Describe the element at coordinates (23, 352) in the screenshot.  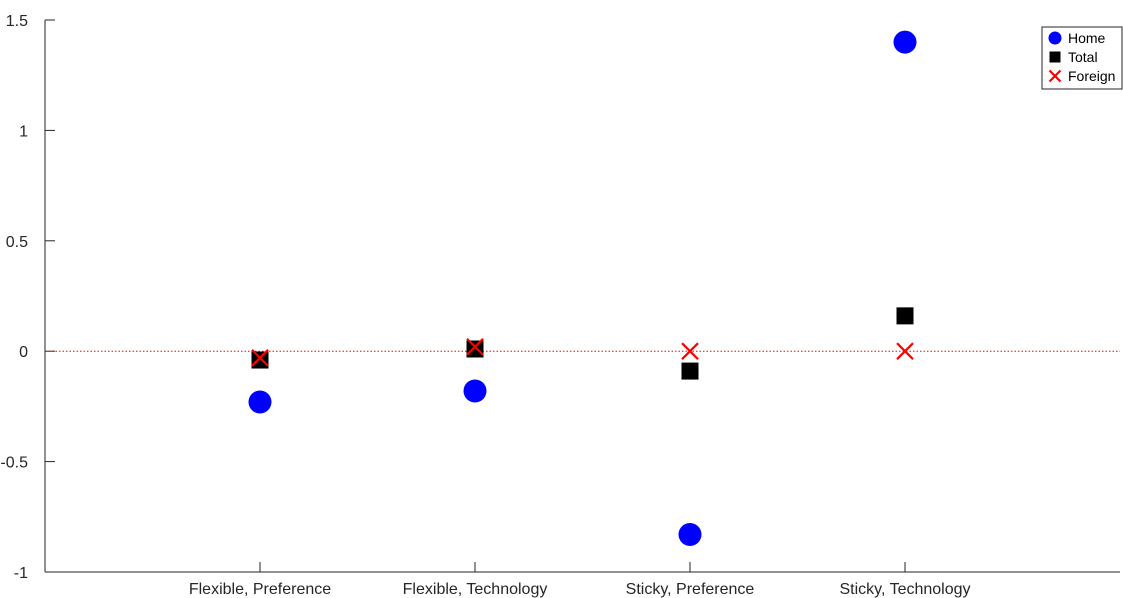
I see `y-tick-label: 0` at that location.